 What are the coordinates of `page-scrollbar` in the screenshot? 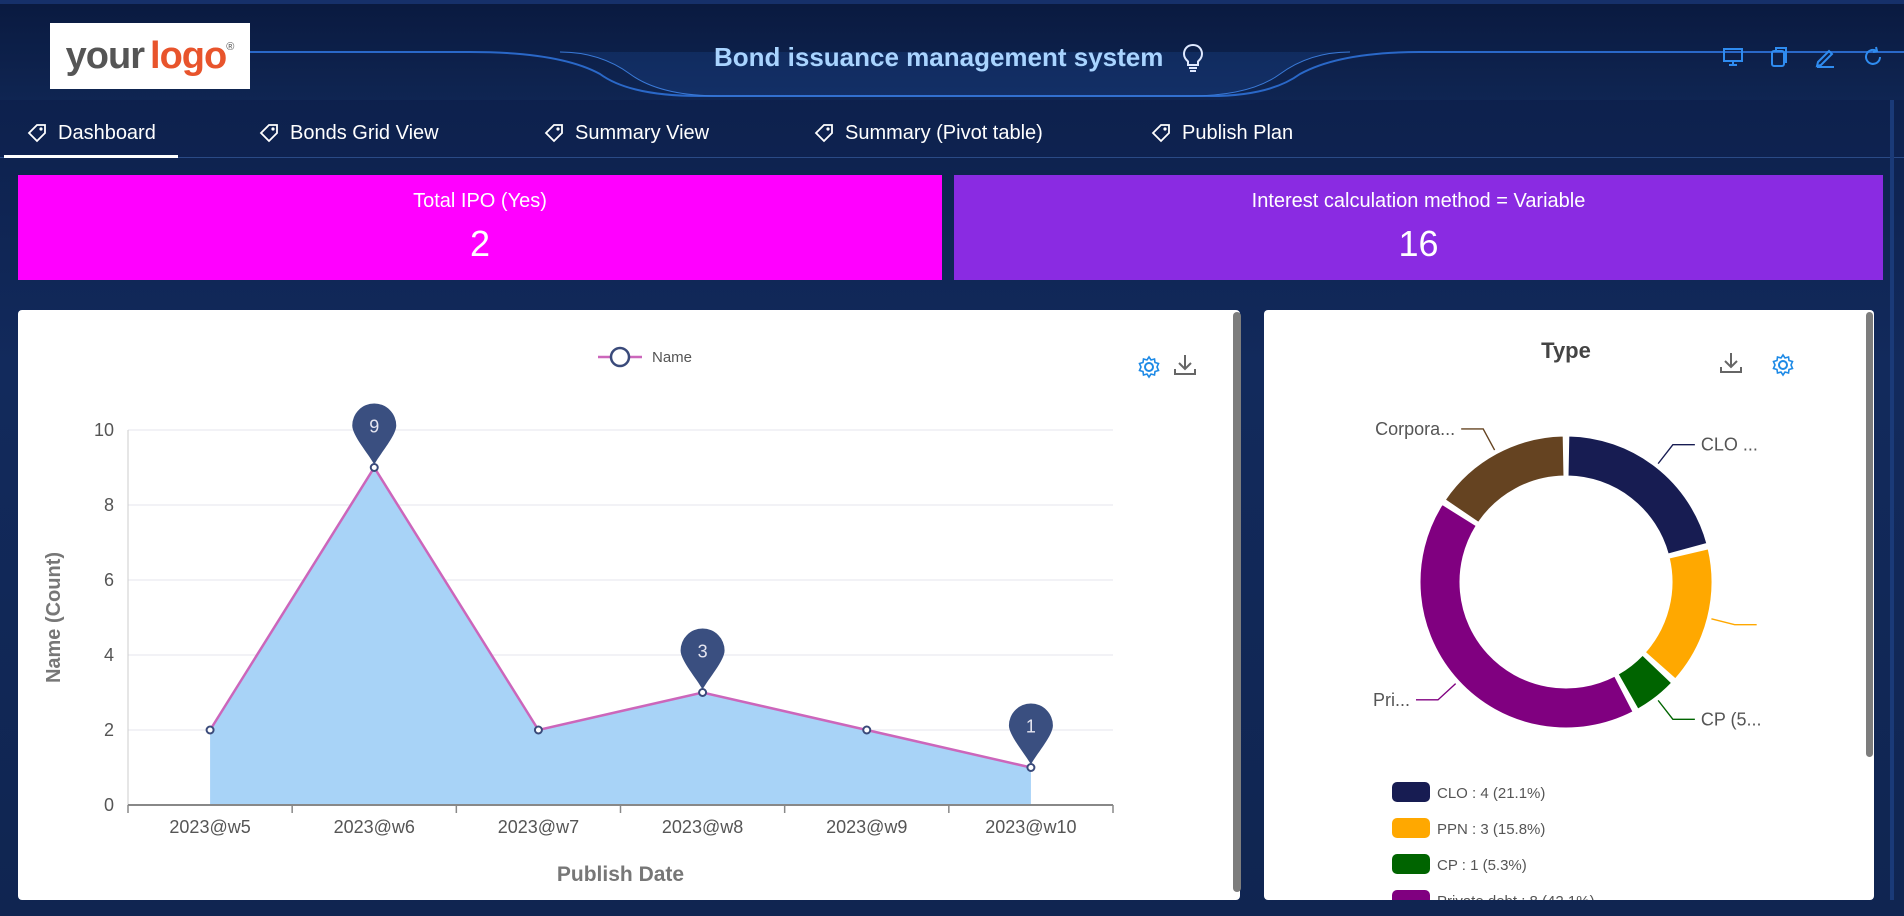 It's located at (1892, 500).